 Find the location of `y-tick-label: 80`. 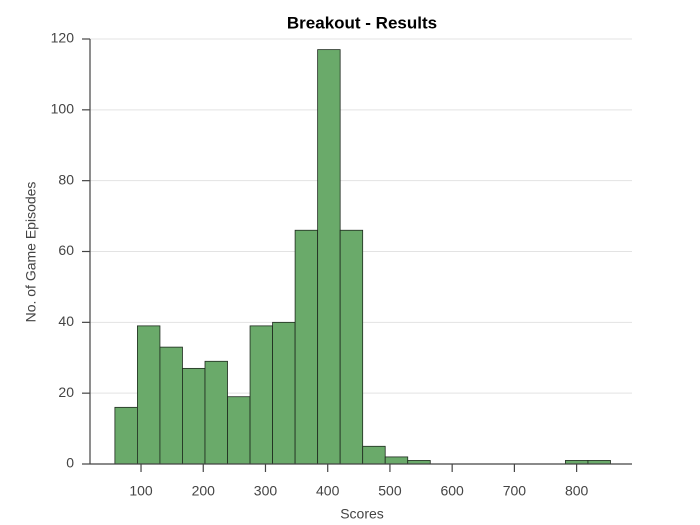

y-tick-label: 80 is located at coordinates (66, 179).